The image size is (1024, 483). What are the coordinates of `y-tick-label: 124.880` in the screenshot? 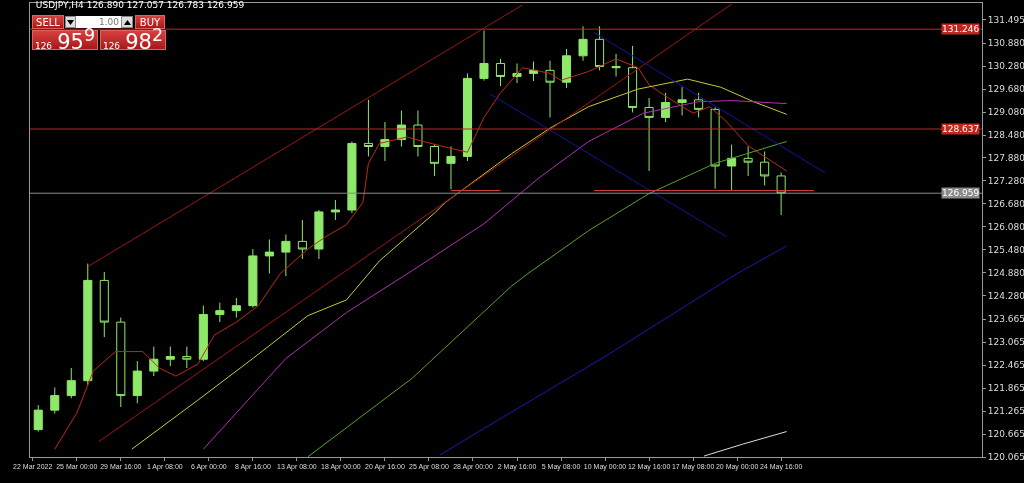 It's located at (1005, 272).